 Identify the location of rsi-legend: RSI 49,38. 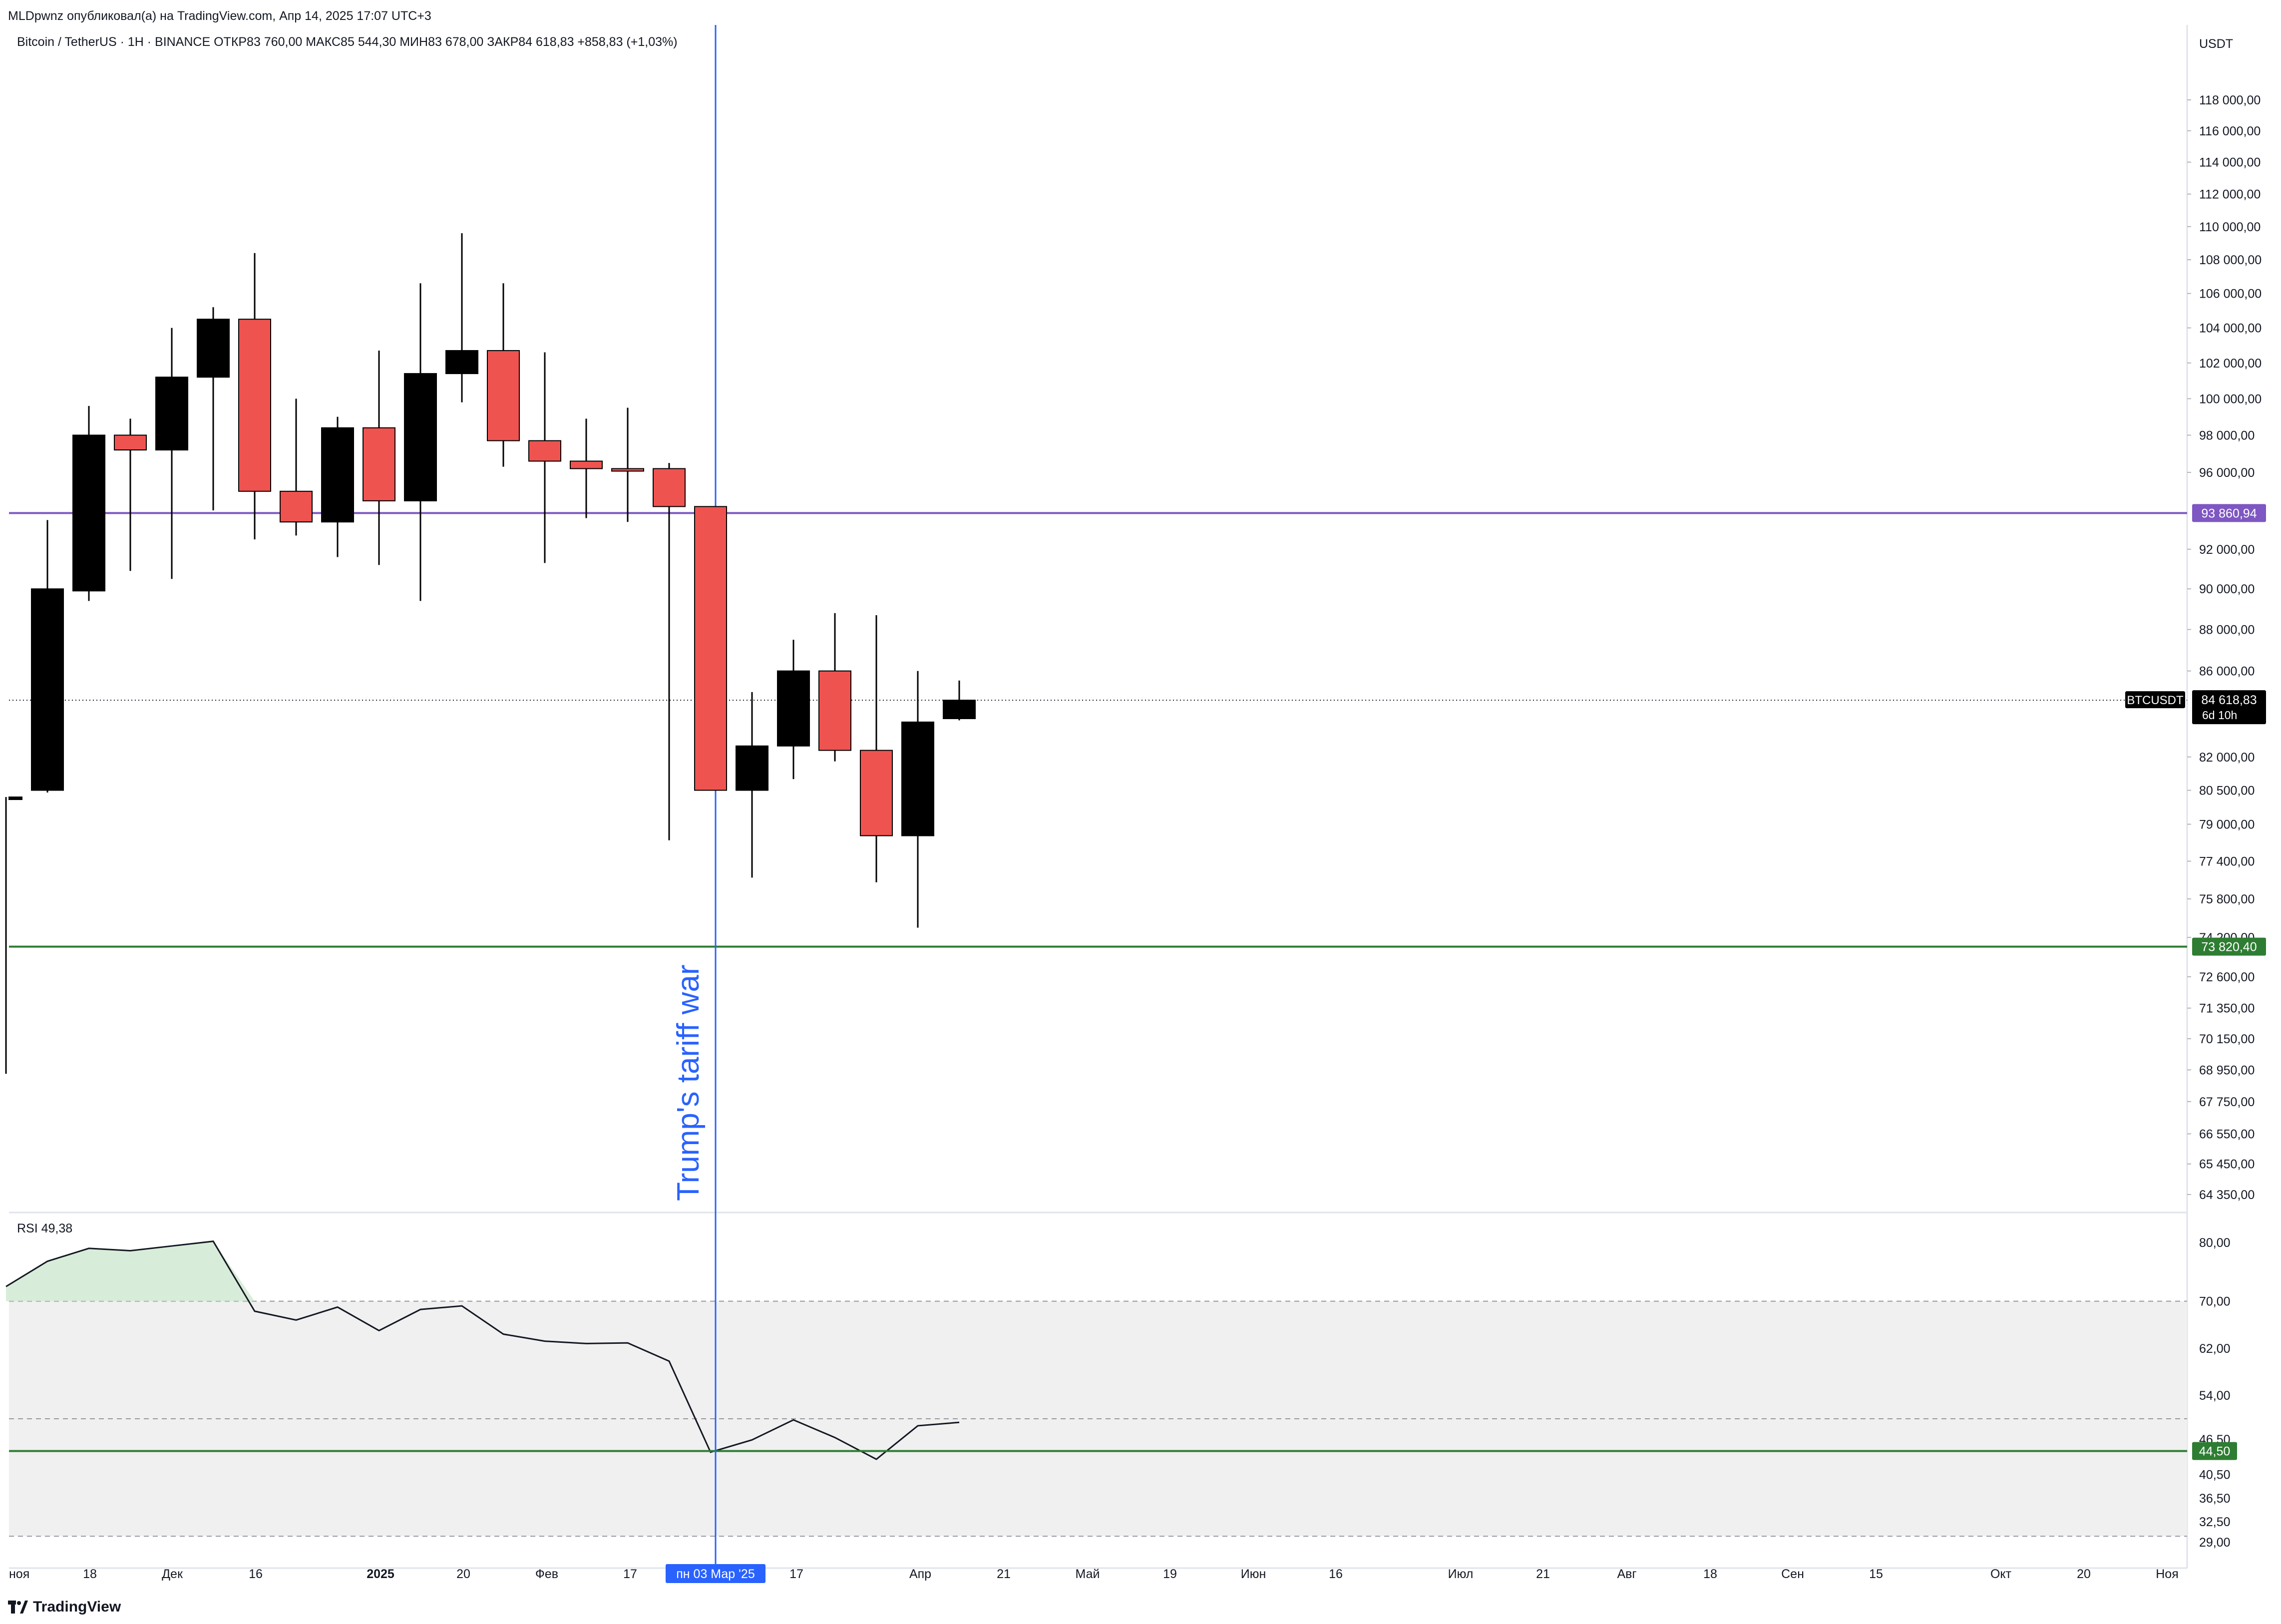
(44, 1228).